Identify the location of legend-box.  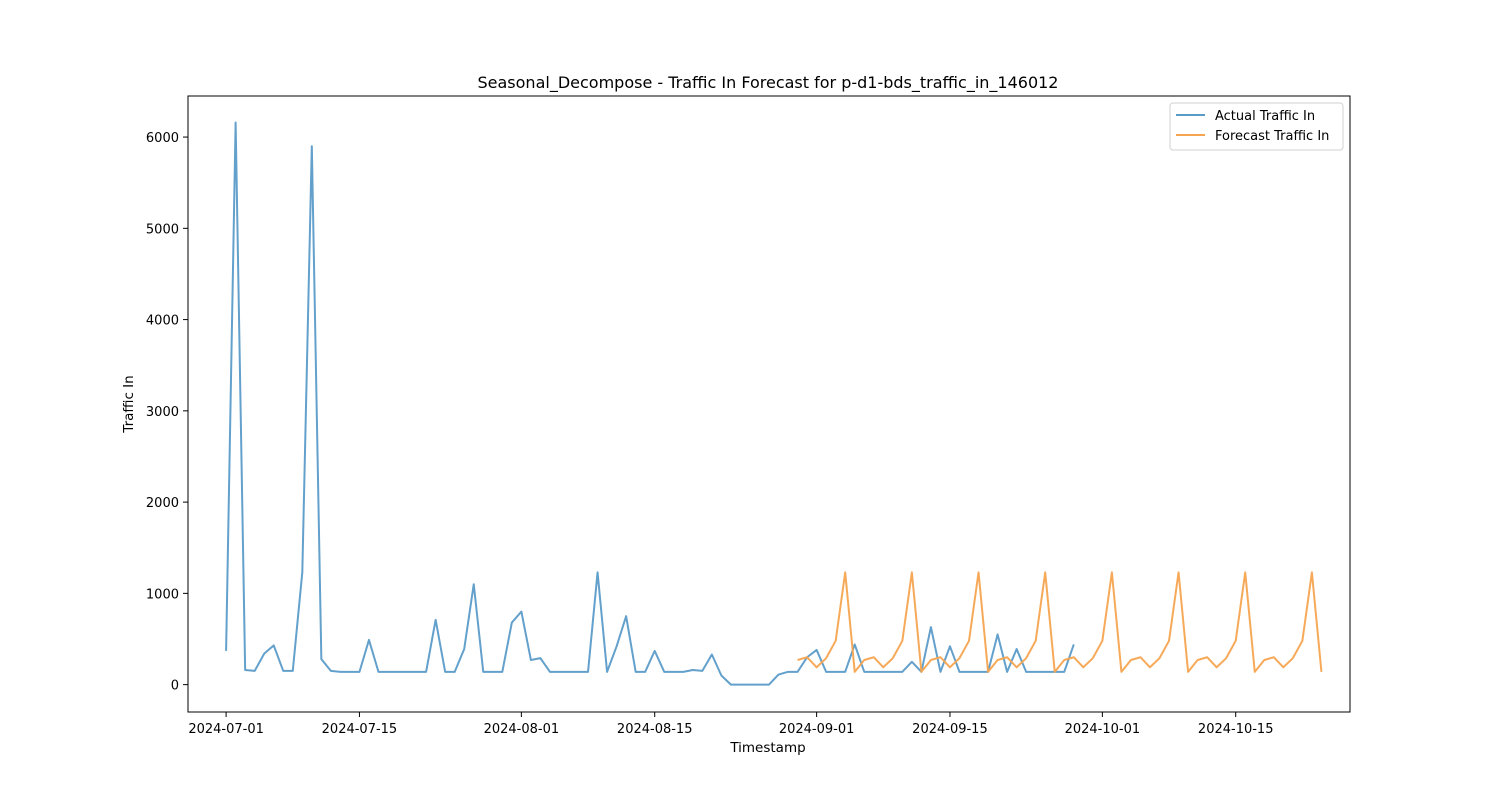
(1256, 126).